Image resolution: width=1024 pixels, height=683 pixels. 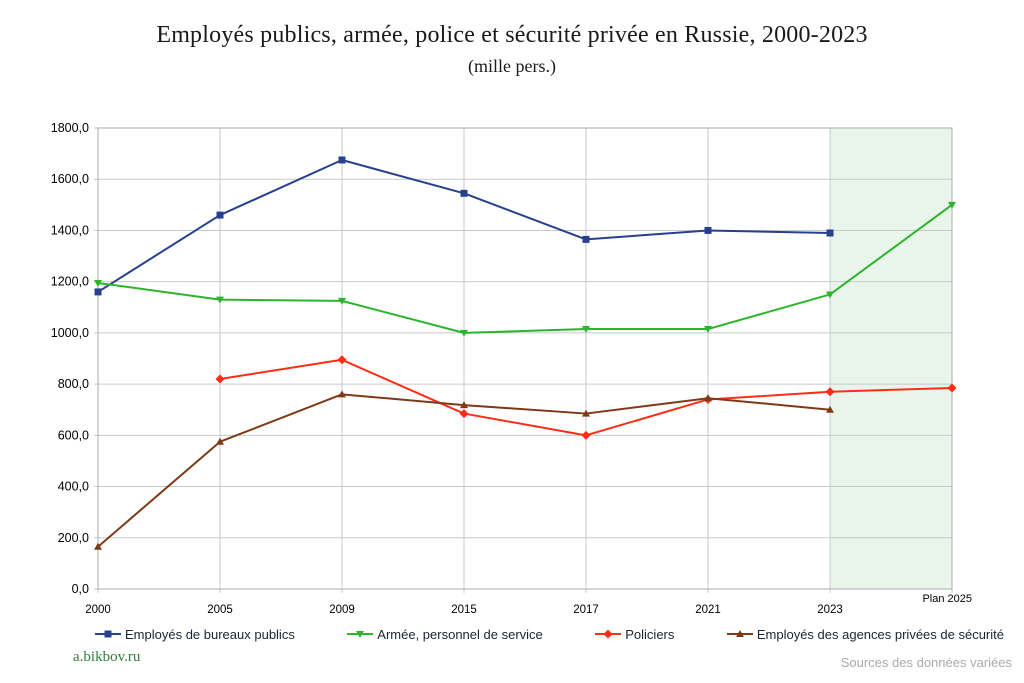 I want to click on y-tick-label: 1000,0, so click(x=70, y=333).